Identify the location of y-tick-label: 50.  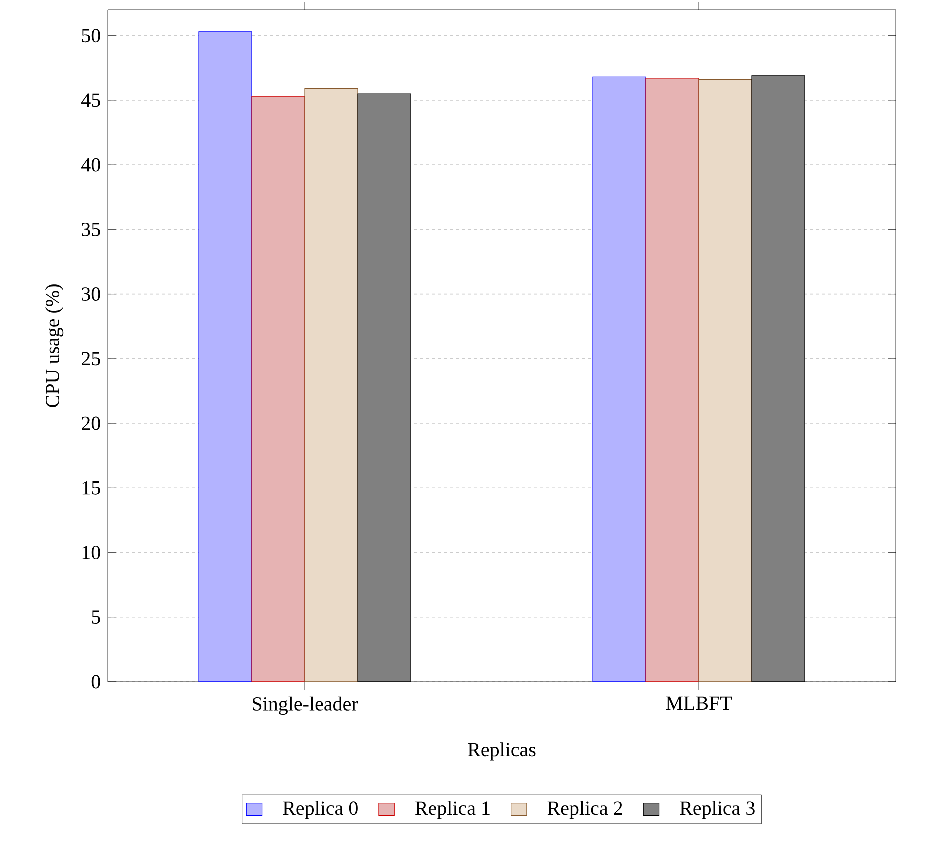
(91, 36).